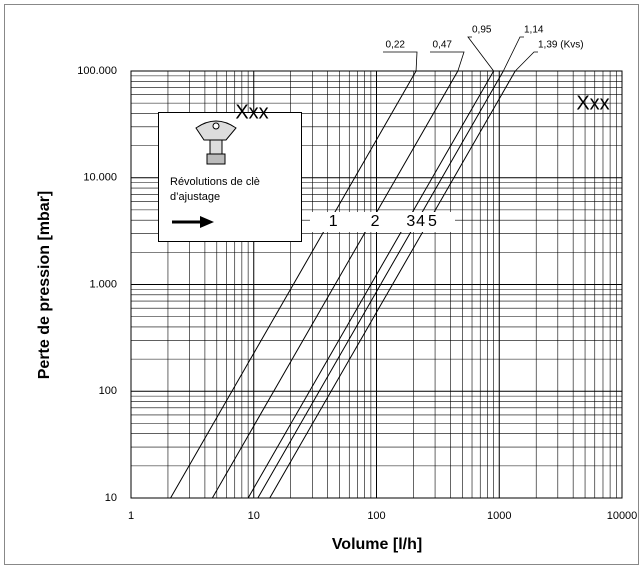 The width and height of the screenshot is (644, 569). I want to click on y-tick-label: 10, so click(111, 498).